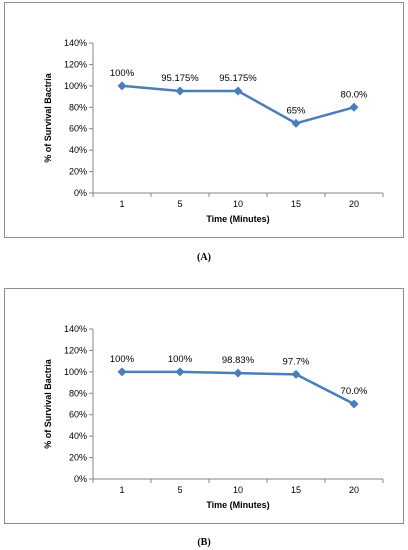 This screenshot has height=550, width=408. Describe the element at coordinates (296, 361) in the screenshot. I see `data-label: 97.7%` at that location.